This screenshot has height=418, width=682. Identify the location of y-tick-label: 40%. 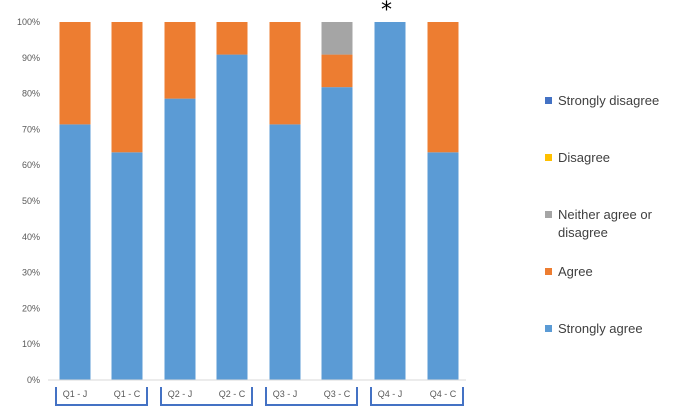
(31, 237).